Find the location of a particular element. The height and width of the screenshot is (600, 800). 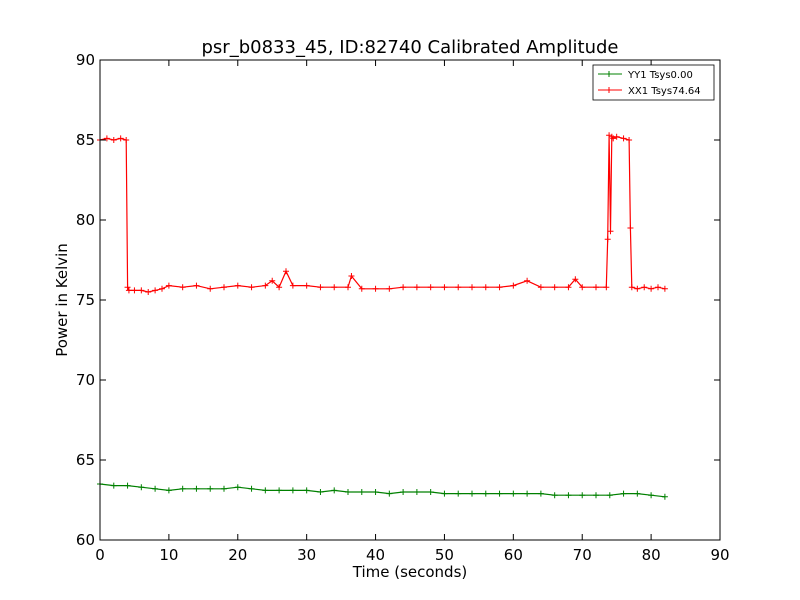

x-tick-label: 80 is located at coordinates (651, 555).